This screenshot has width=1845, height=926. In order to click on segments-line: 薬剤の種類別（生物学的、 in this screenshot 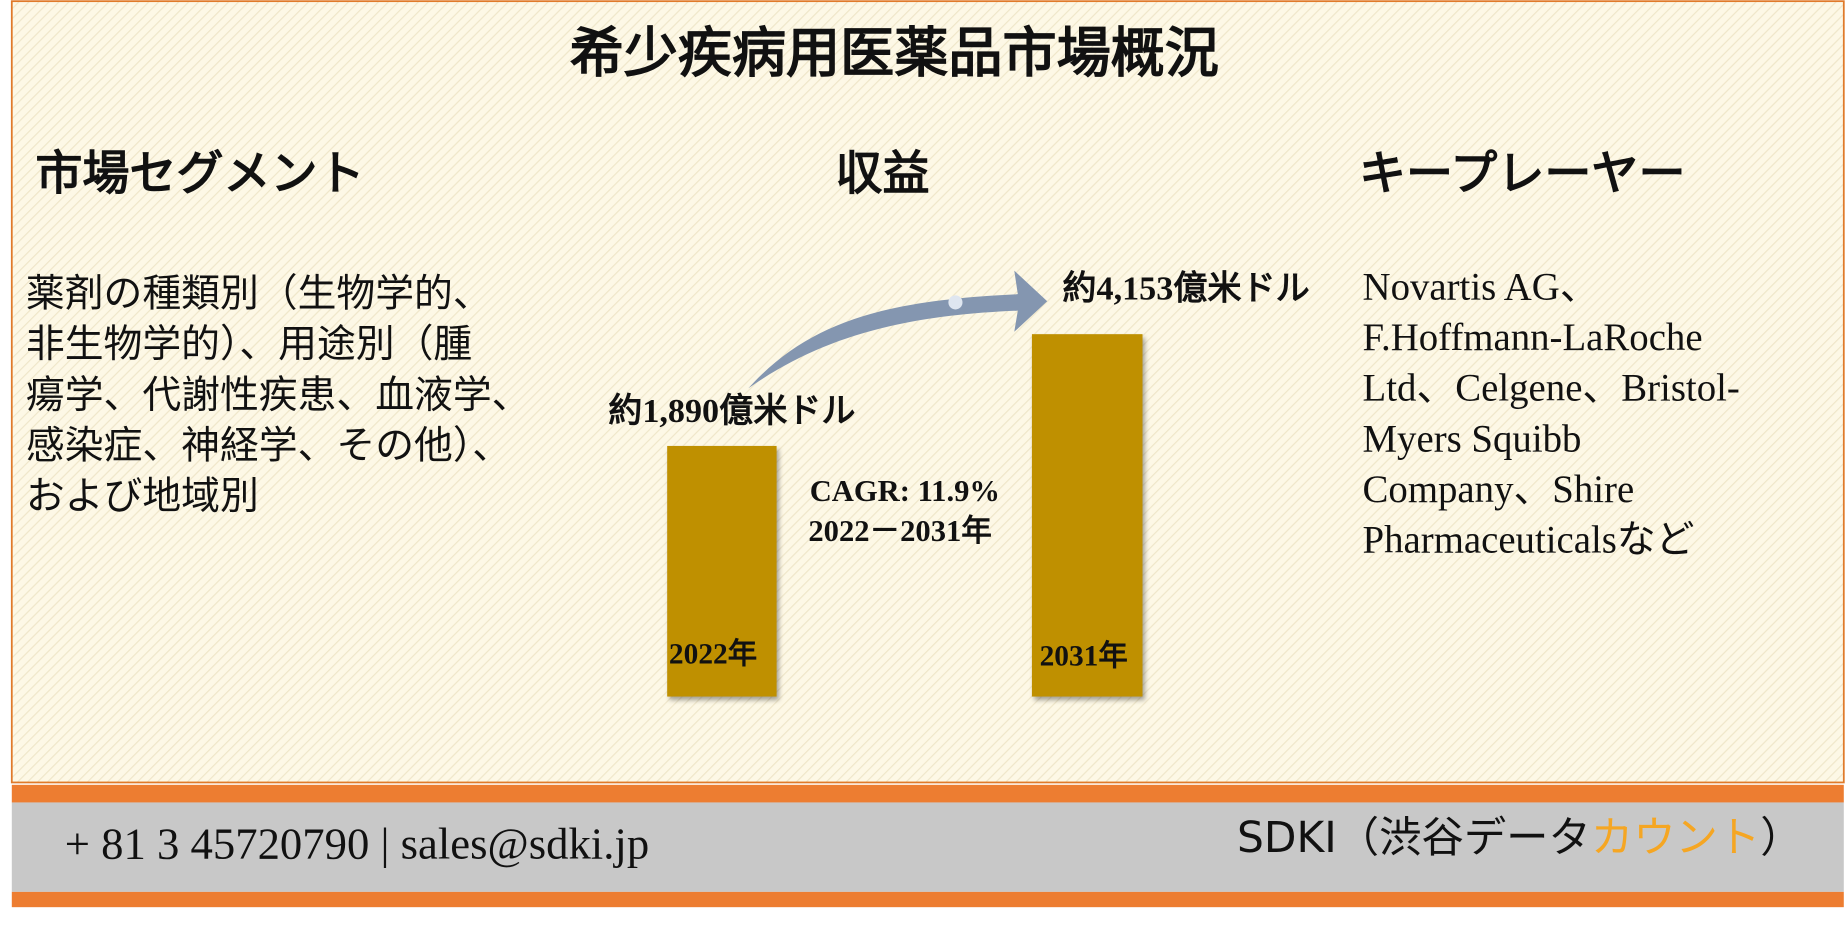, I will do `click(259, 294)`.